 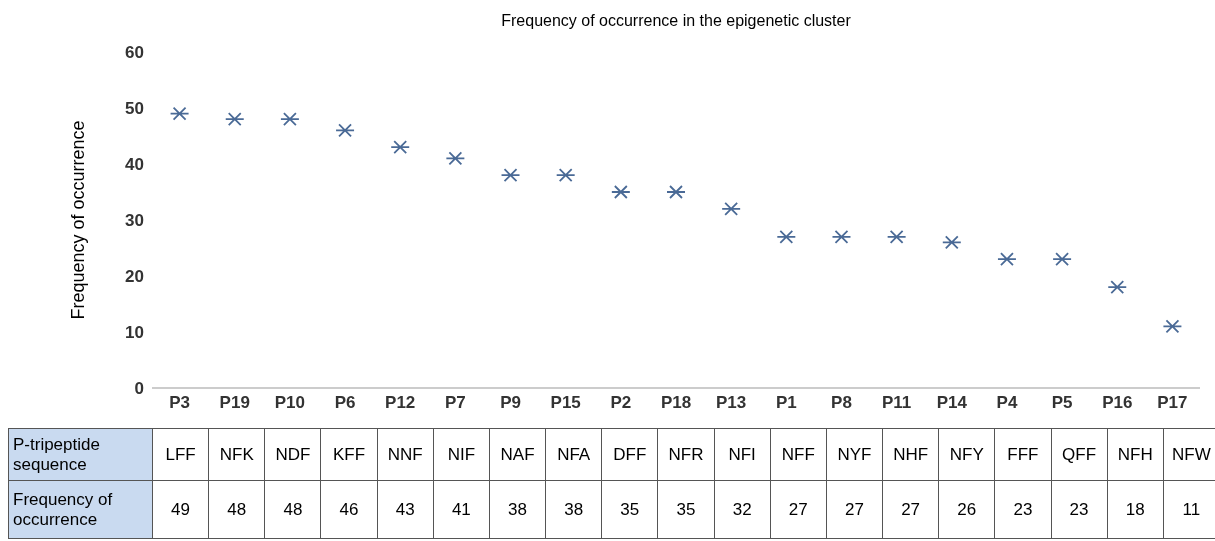 What do you see at coordinates (139, 389) in the screenshot?
I see `y-tick-label: 0` at bounding box center [139, 389].